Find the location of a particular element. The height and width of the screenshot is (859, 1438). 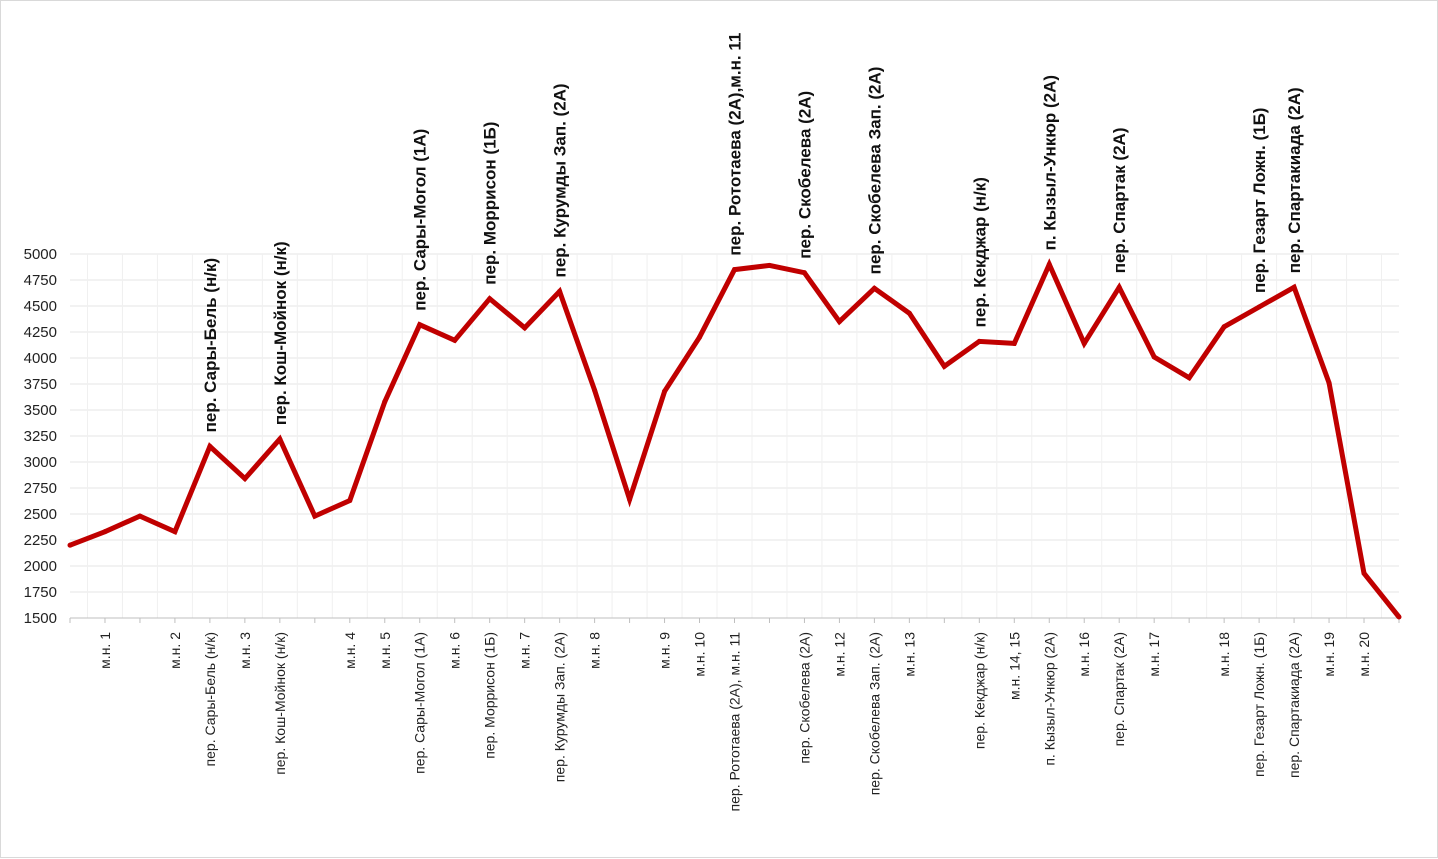

y-tick-label: 3250 is located at coordinates (40, 436).